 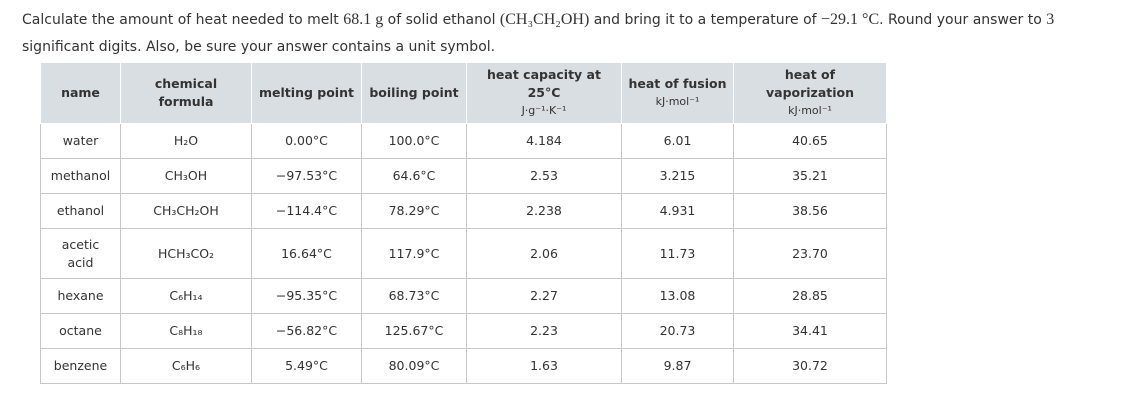 I want to click on table-cell: 28.85, so click(x=810, y=296).